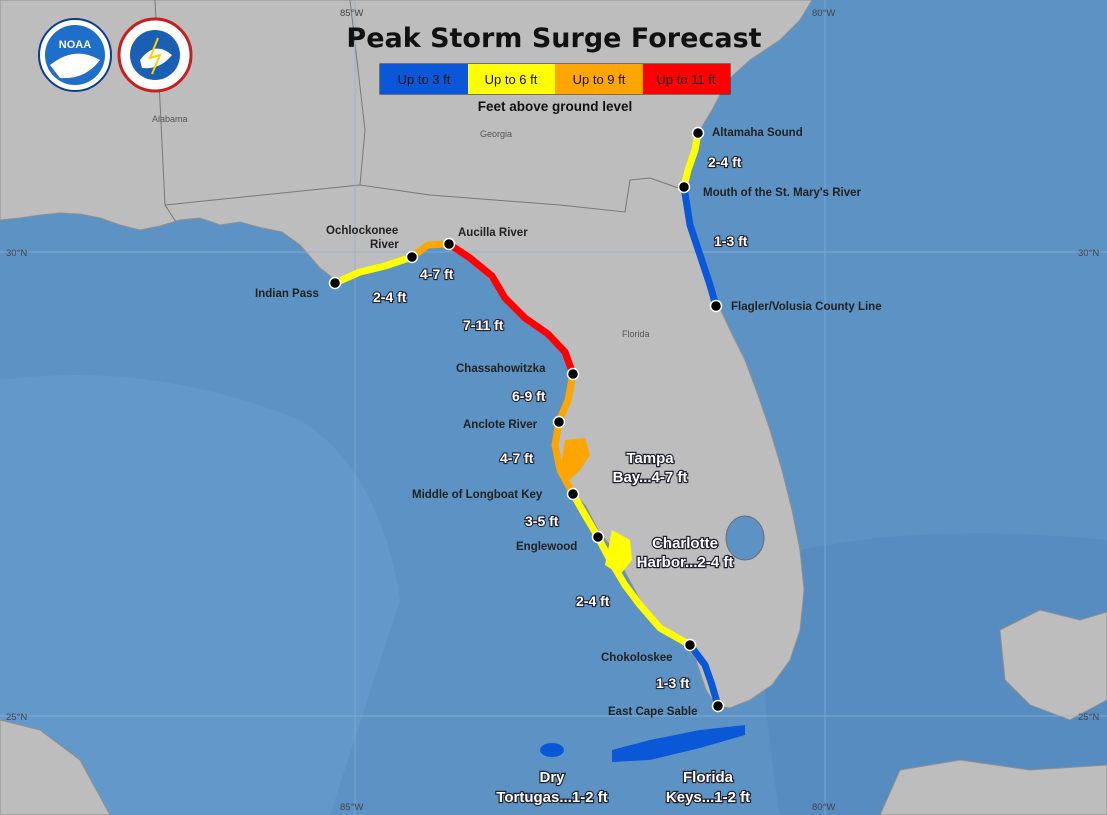 The width and height of the screenshot is (1107, 815). I want to click on range-anclote-longboat: 4-7 ft, so click(517, 458).